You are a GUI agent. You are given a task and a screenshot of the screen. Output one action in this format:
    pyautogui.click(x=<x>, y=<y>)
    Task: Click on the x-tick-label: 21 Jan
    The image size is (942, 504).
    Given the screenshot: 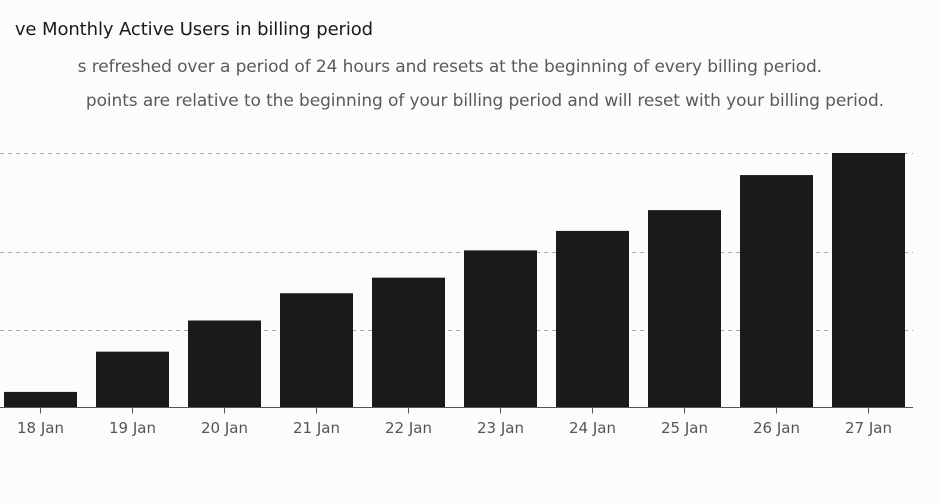 What is the action you would take?
    pyautogui.click(x=316, y=428)
    